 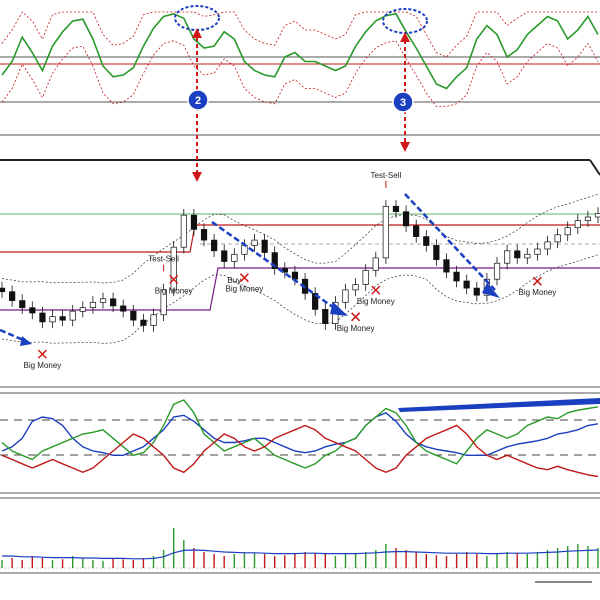 What do you see at coordinates (234, 280) in the screenshot?
I see `buy-label: Buy` at bounding box center [234, 280].